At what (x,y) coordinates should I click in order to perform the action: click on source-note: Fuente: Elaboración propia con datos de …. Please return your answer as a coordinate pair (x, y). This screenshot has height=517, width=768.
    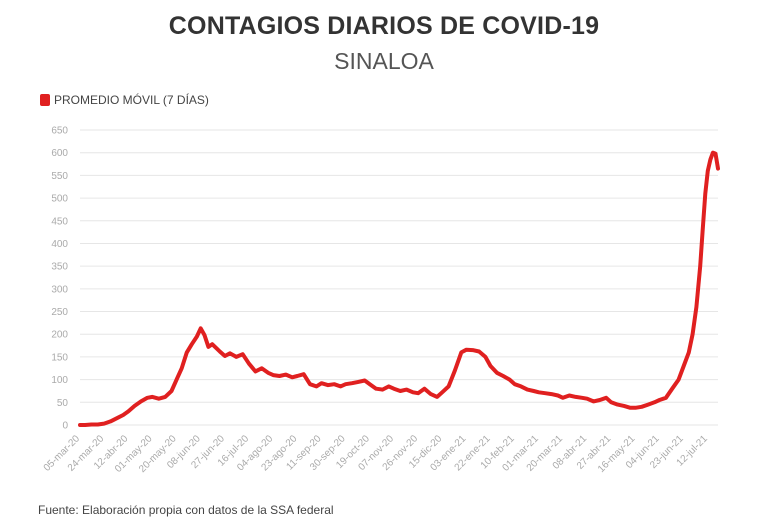
    Looking at the image, I should click on (186, 510).